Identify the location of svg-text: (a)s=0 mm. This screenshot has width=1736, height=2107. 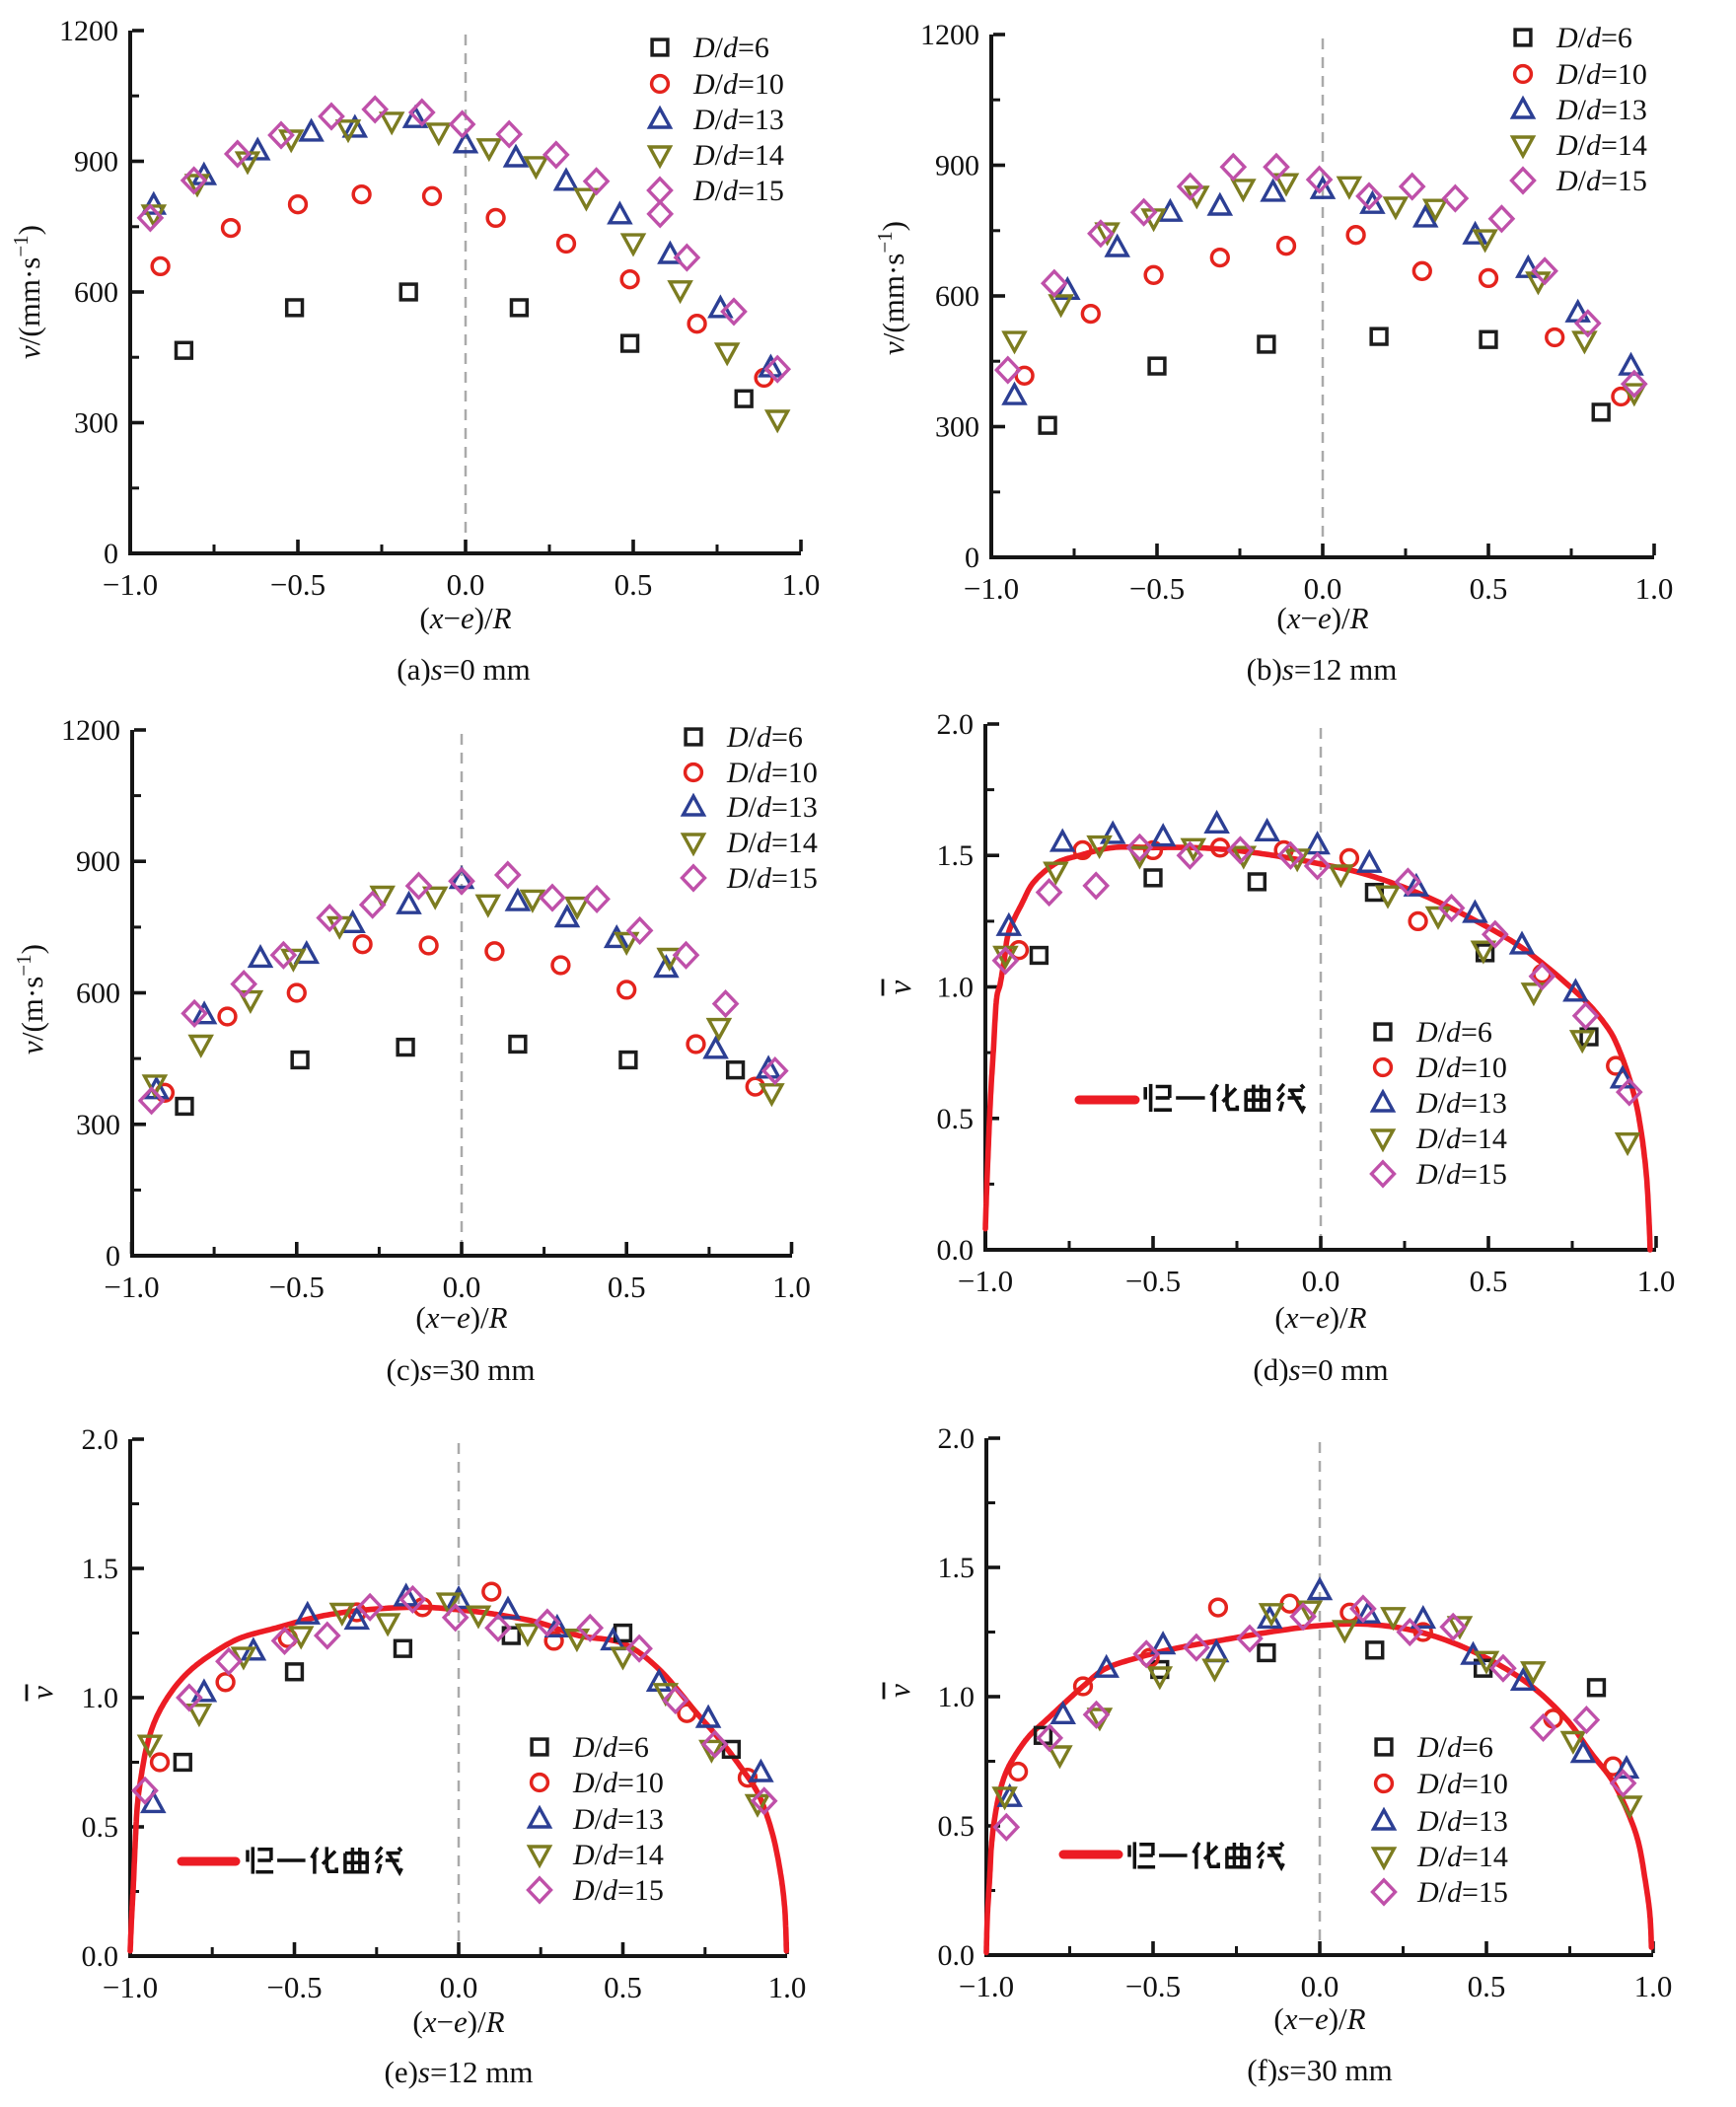
(463, 669).